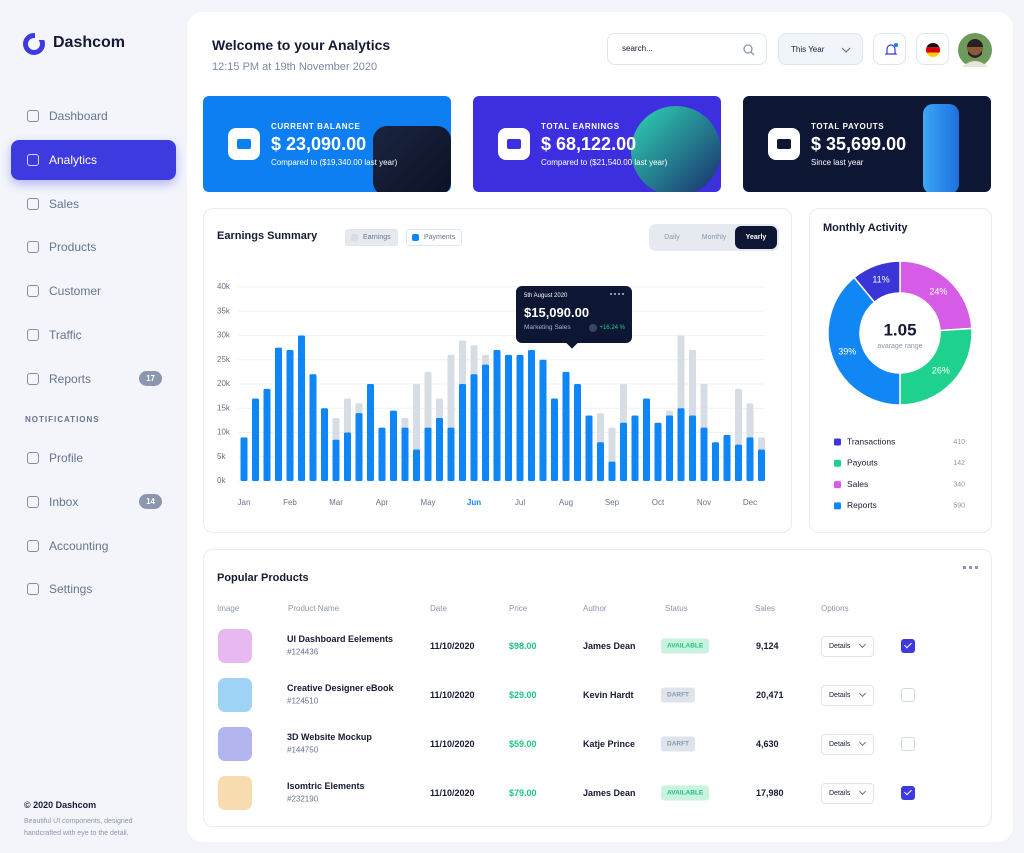 This screenshot has width=1024, height=853. Describe the element at coordinates (79, 545) in the screenshot. I see `nav-label: Accounting` at that location.